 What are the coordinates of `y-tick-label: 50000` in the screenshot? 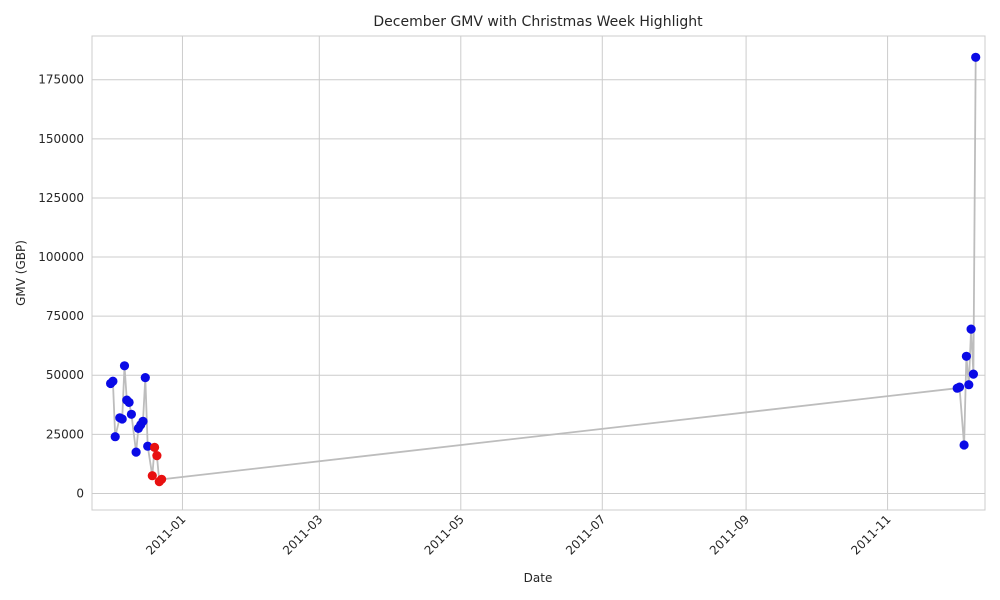 It's located at (65, 375).